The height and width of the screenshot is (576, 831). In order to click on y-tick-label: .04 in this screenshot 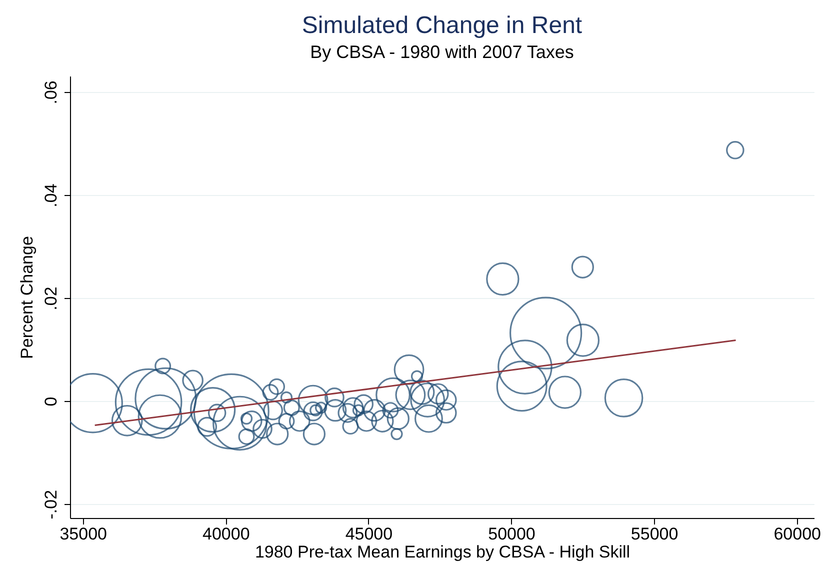, I will do `click(51, 196)`.